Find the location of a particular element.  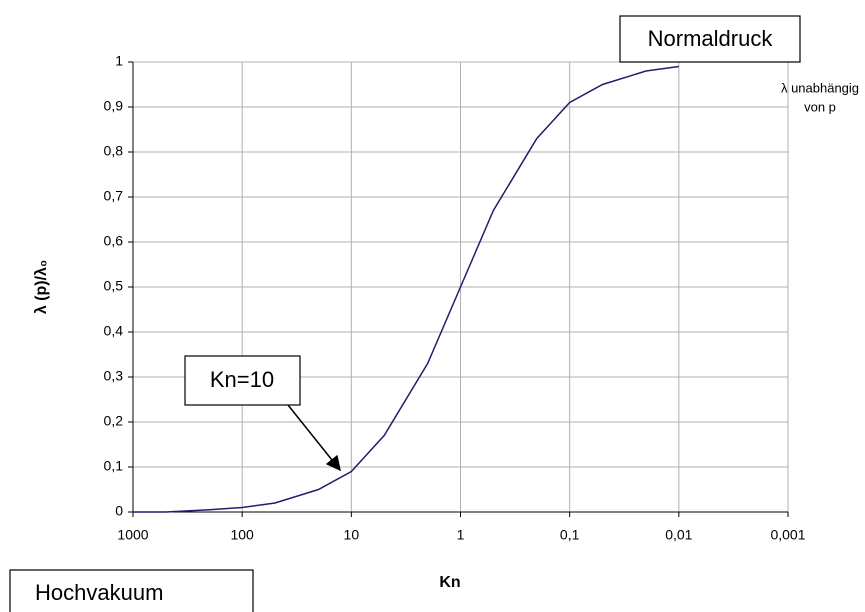

annotation: Normaldruck is located at coordinates (711, 38).